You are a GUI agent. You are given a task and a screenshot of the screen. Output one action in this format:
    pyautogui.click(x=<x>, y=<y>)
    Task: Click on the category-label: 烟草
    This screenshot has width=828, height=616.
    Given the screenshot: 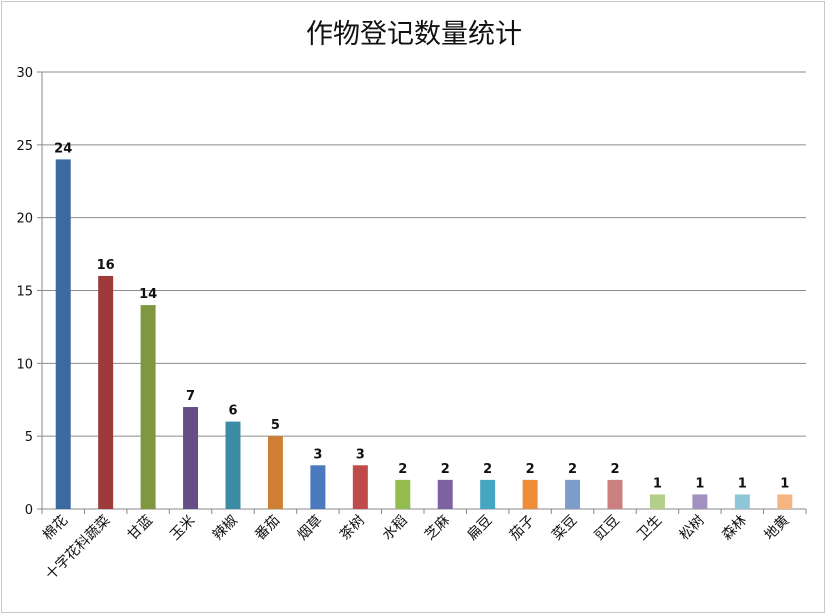 What is the action you would take?
    pyautogui.click(x=310, y=528)
    